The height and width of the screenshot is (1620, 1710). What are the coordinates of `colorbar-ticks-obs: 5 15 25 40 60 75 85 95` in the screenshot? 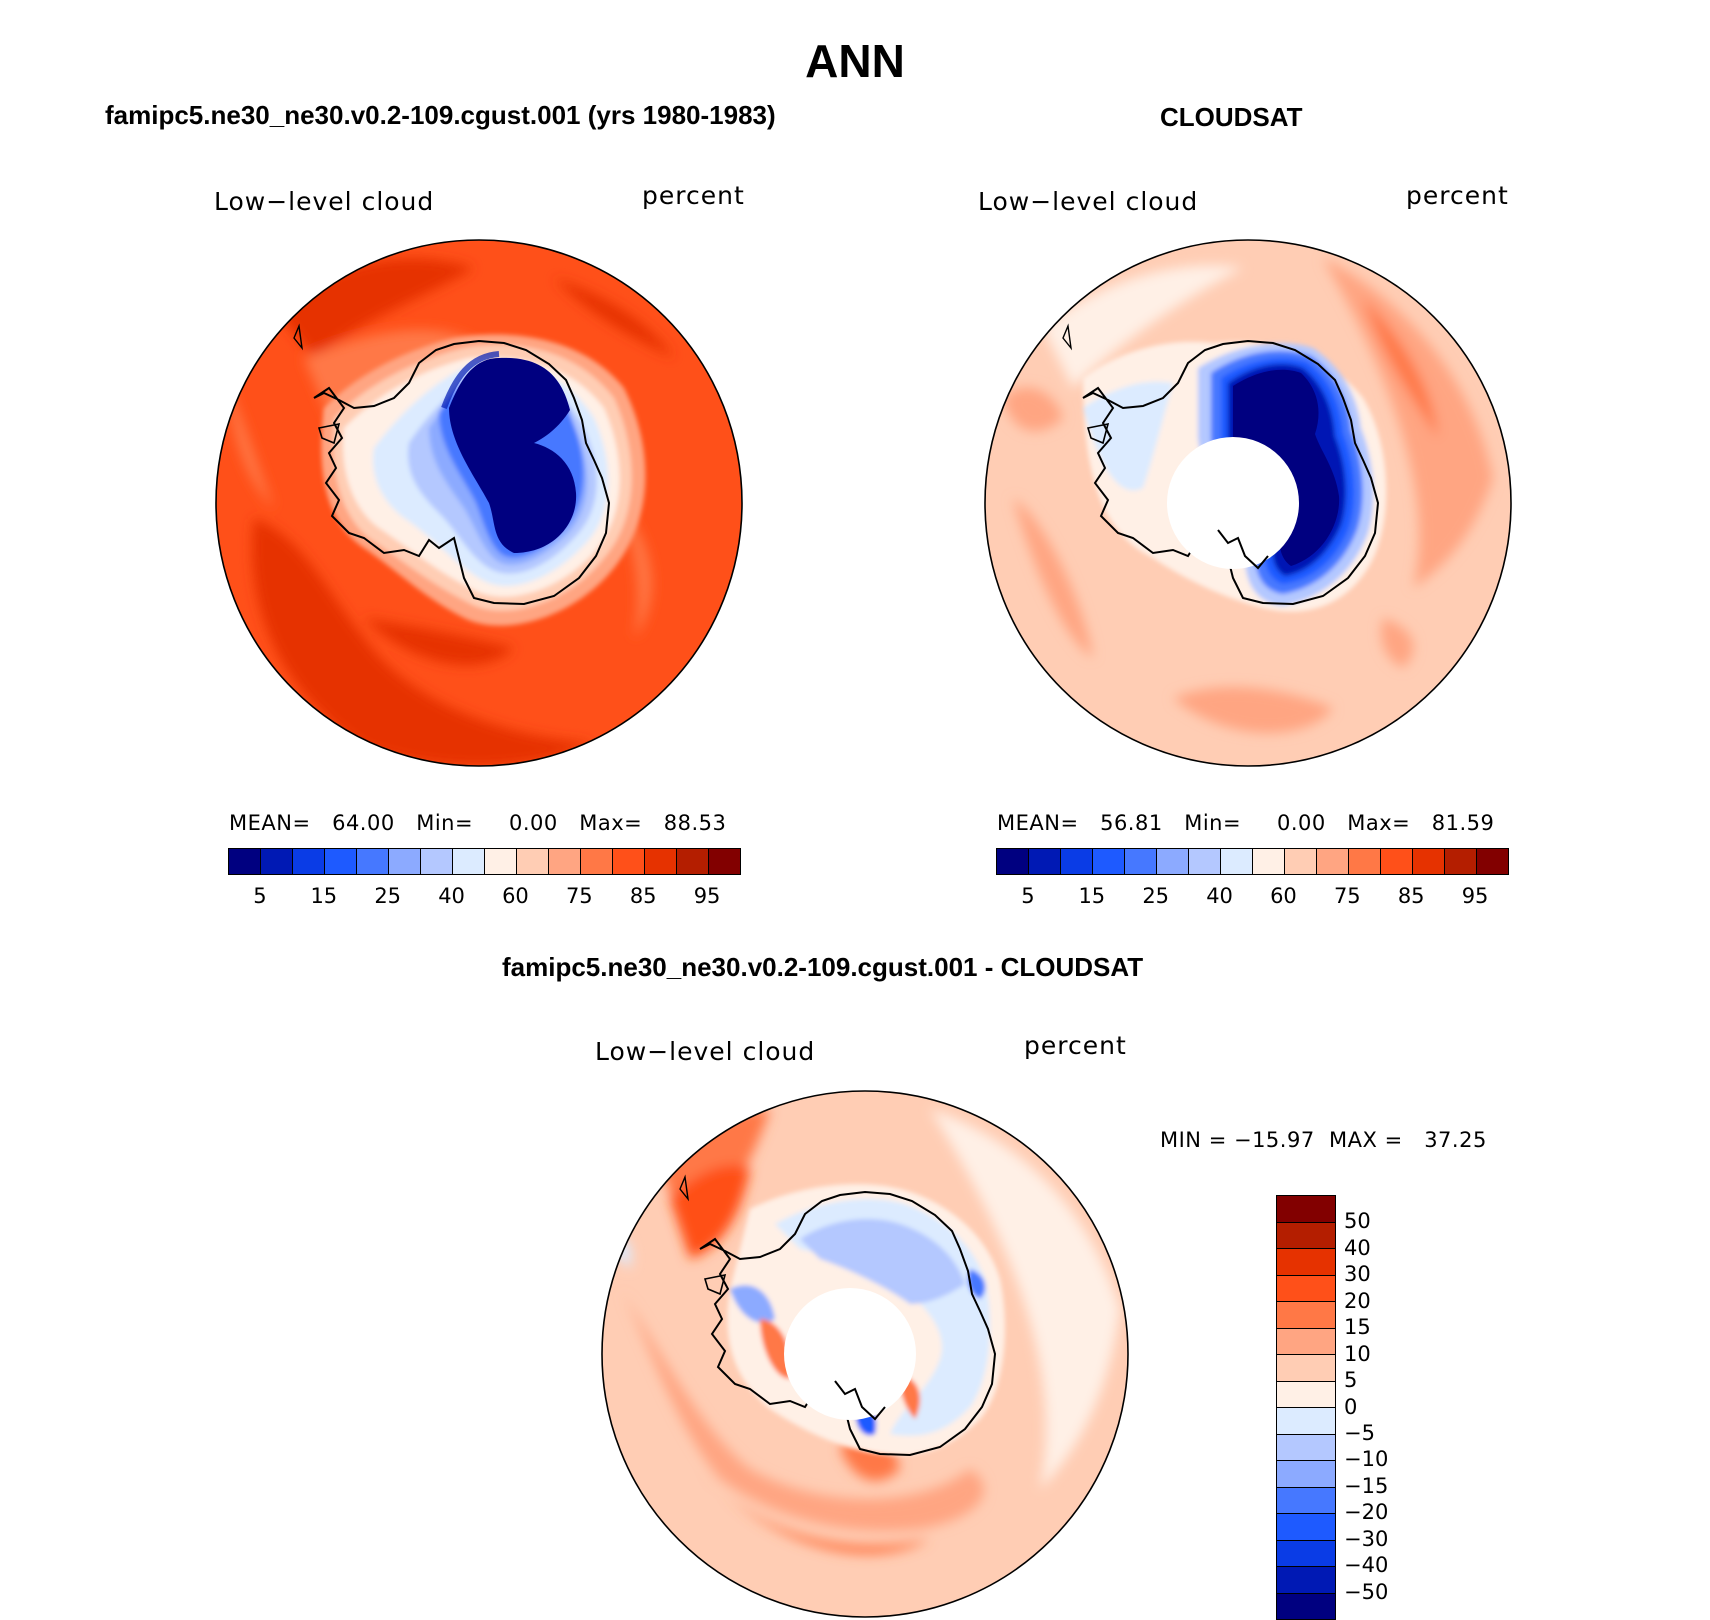 It's located at (1251, 897).